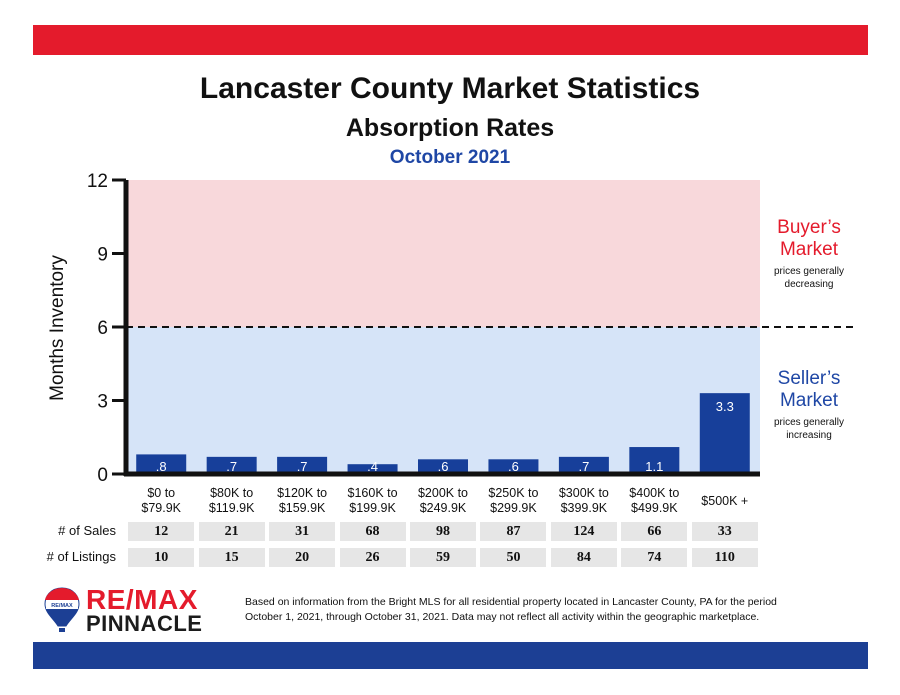 This screenshot has height=695, width=900. I want to click on table-cell: 87, so click(513, 531).